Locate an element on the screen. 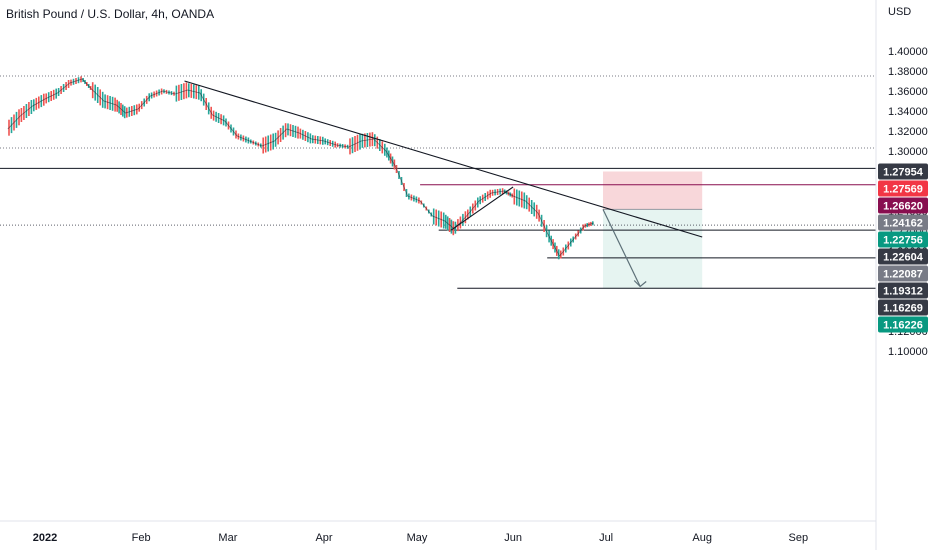 This screenshot has width=932, height=550. y-tick-label: 1.36000 is located at coordinates (908, 92).